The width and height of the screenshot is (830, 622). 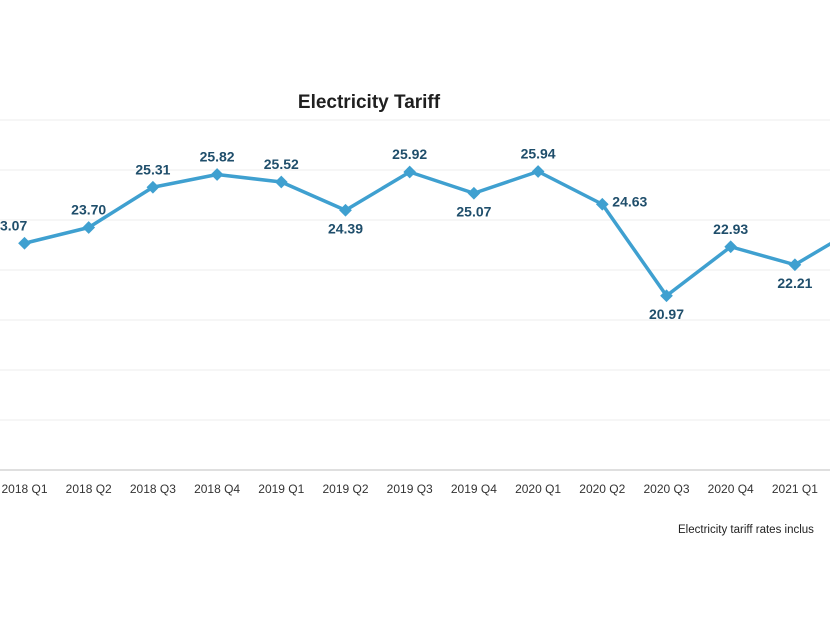 I want to click on x-tick-label: 2019 Q1, so click(x=281, y=489).